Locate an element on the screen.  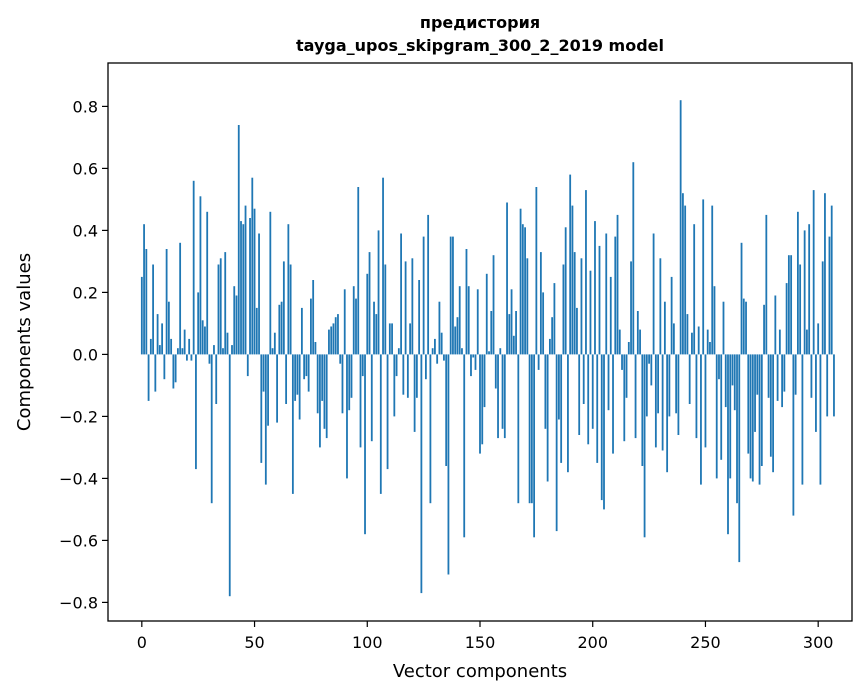
y-tick-label: 0.2 is located at coordinates (85, 292).